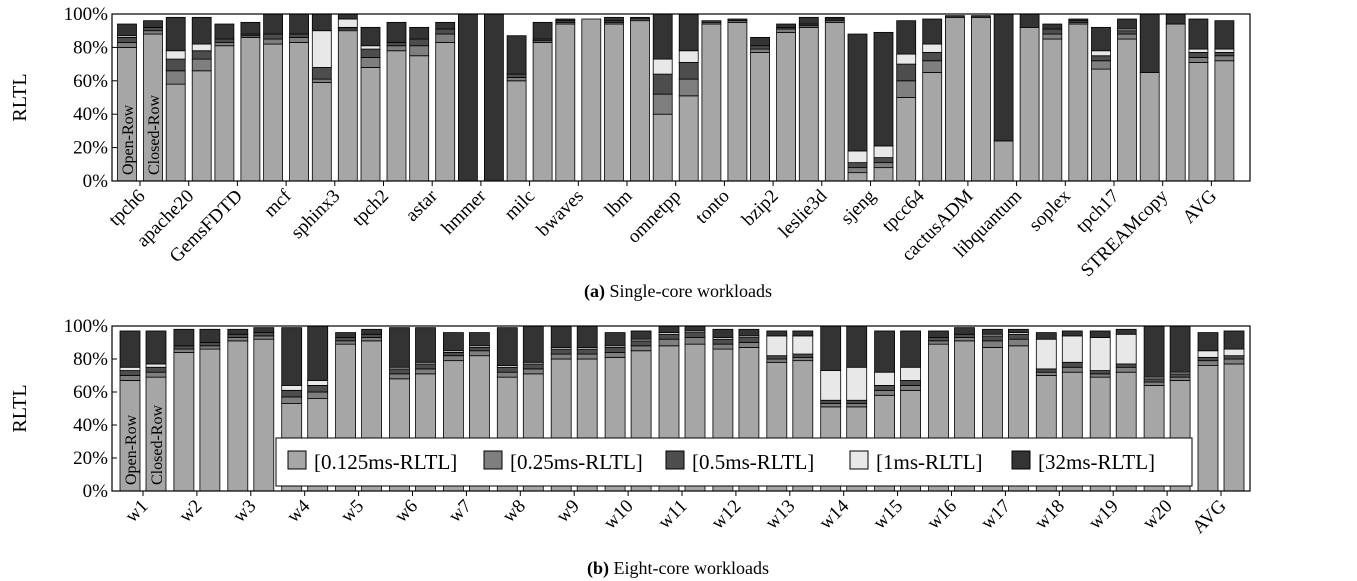 Image resolution: width=1357 pixels, height=581 pixels. Describe the element at coordinates (1200, 206) in the screenshot. I see `x-tick-label: AVG` at that location.